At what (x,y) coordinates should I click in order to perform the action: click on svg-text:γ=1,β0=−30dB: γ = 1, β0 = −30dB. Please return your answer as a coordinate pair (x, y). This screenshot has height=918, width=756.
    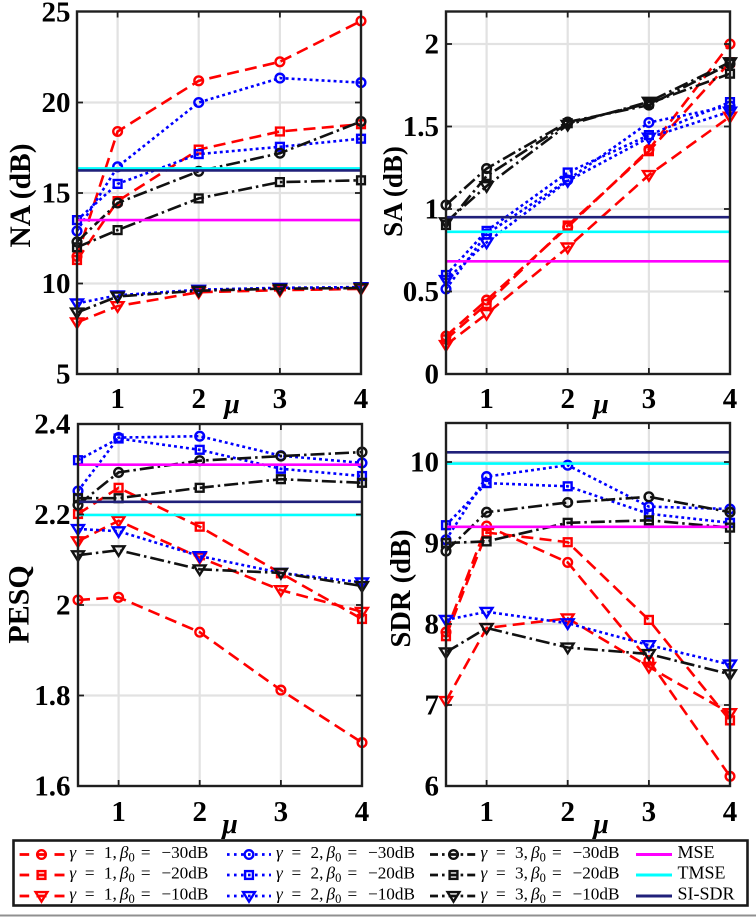
    Looking at the image, I should click on (138, 854).